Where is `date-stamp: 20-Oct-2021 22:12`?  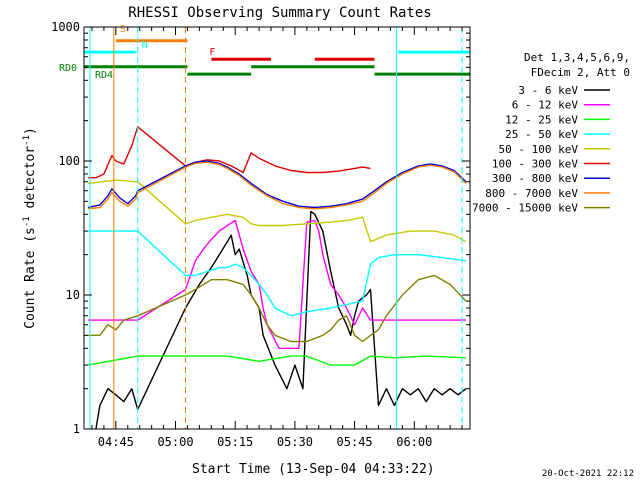 date-stamp: 20-Oct-2021 22:12 is located at coordinates (588, 474).